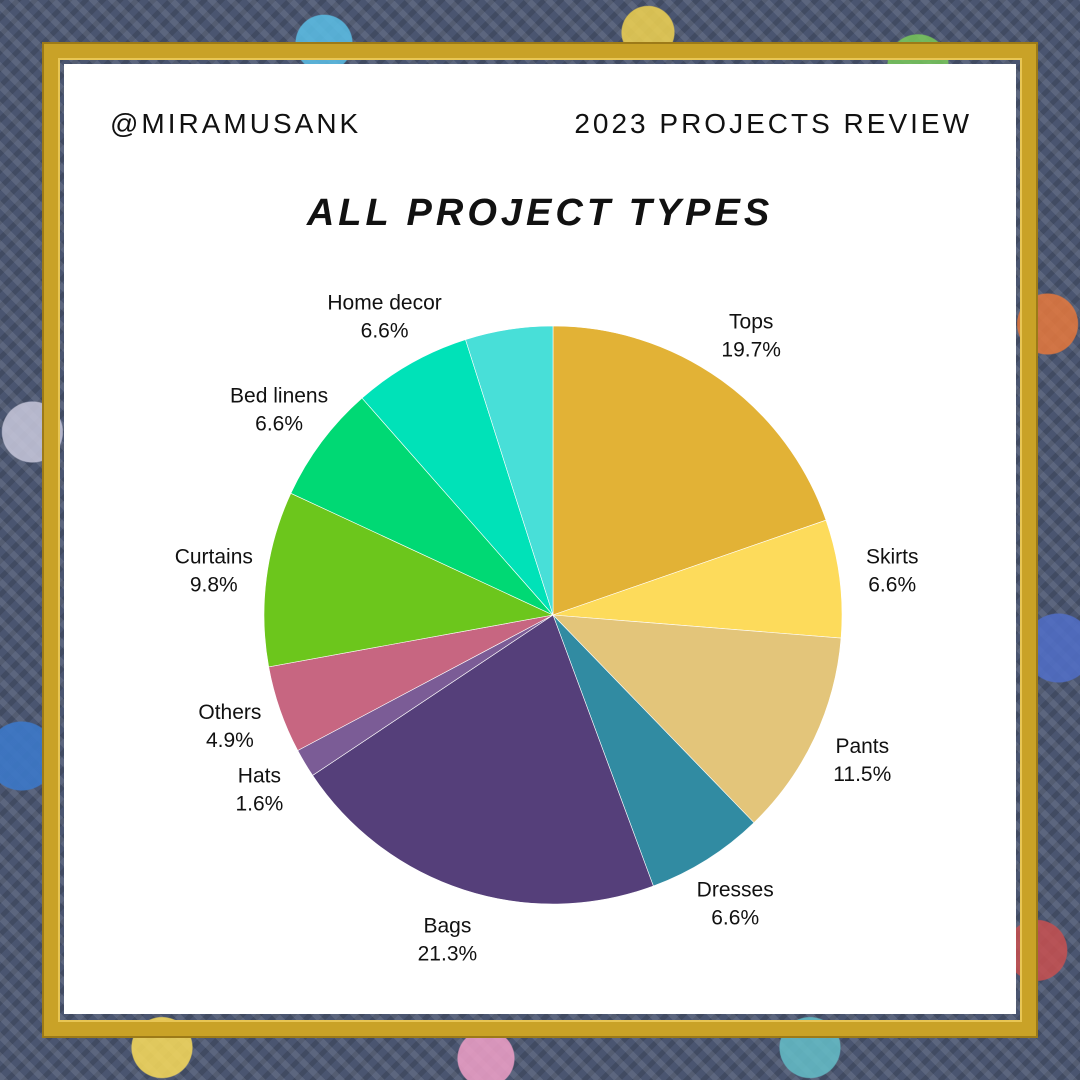 This screenshot has width=1080, height=1080. I want to click on slice-label-home-decor: Home decor, so click(384, 302).